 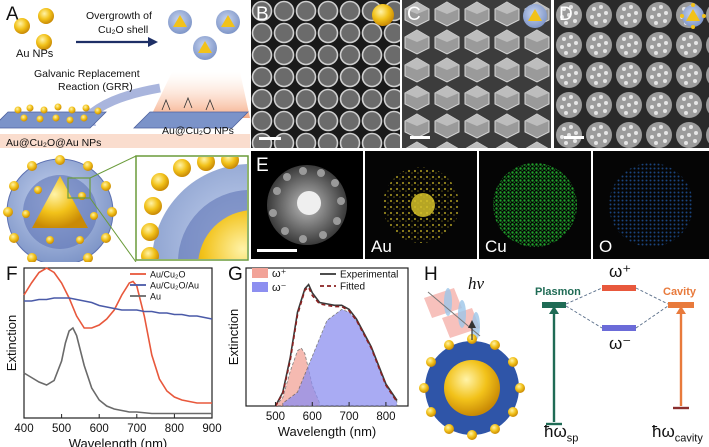 I want to click on hbar-omega-sp-symbol: ħω, so click(x=555, y=431).